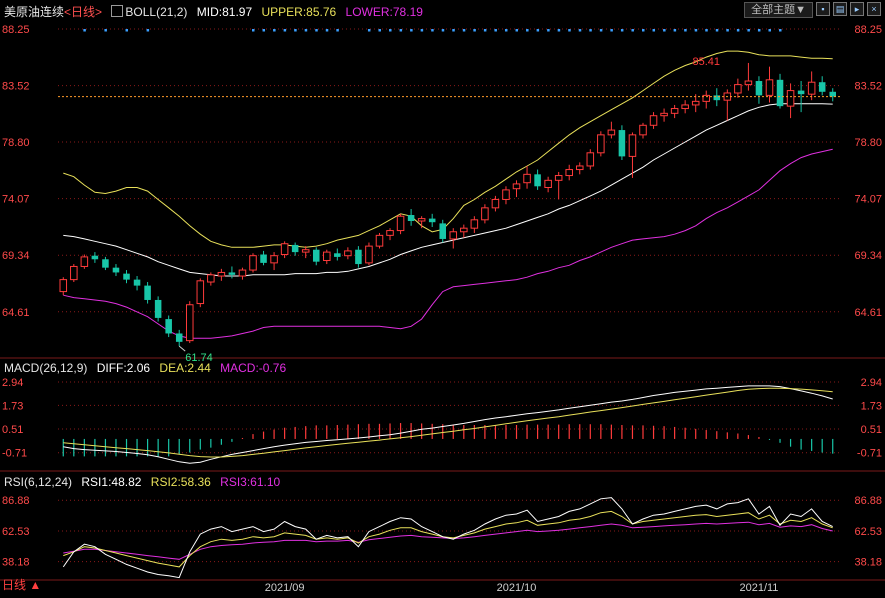 This screenshot has width=885, height=598. I want to click on low-annotation-pointer, so click(182, 348).